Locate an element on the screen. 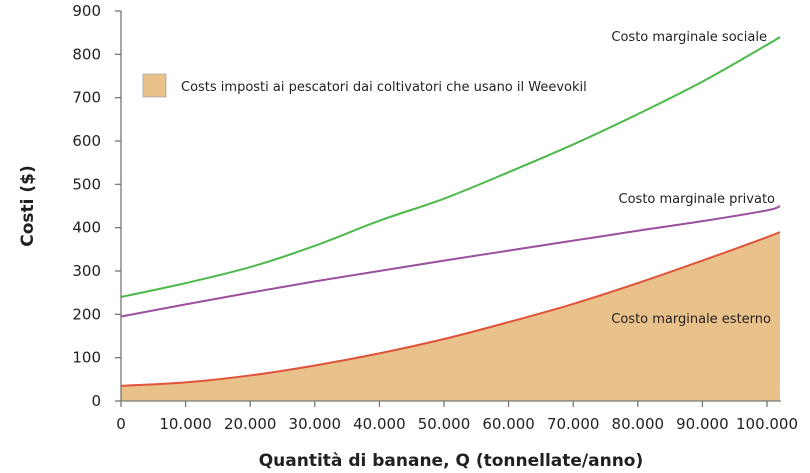 Image resolution: width=810 pixels, height=473 pixels. y-tick-label: 800 is located at coordinates (86, 54).